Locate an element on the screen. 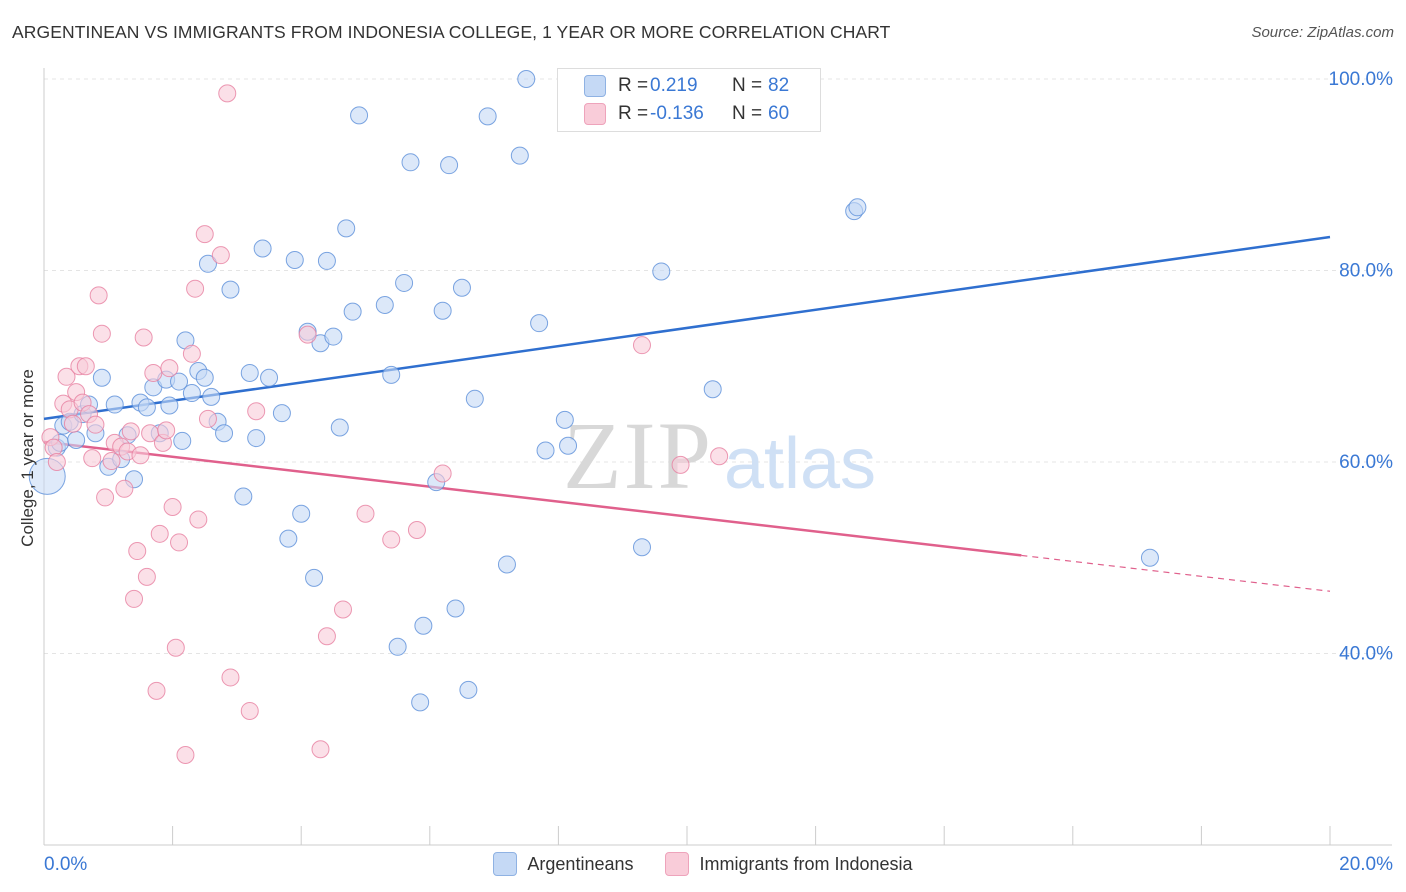 This screenshot has height=892, width=1406. legend-item-argentineans: Argentineans is located at coordinates (563, 864).